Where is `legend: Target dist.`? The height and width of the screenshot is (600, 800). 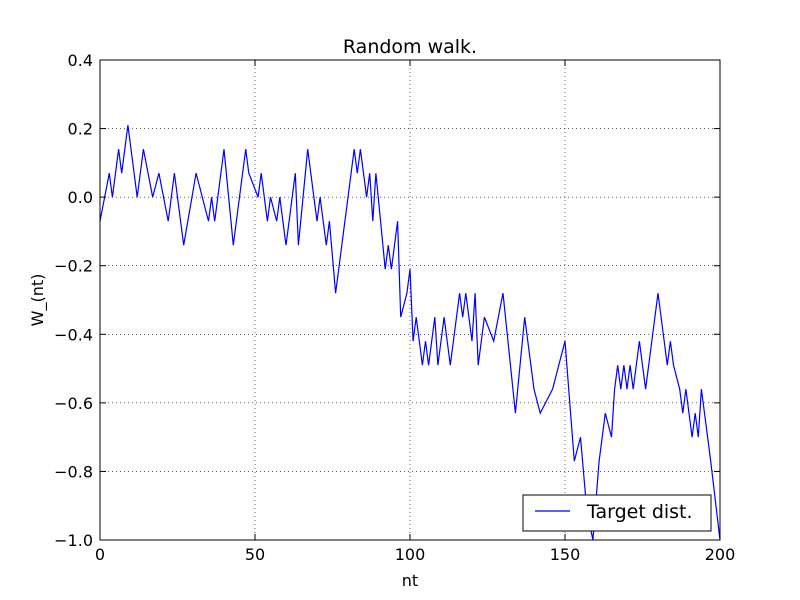 legend: Target dist. is located at coordinates (617, 513).